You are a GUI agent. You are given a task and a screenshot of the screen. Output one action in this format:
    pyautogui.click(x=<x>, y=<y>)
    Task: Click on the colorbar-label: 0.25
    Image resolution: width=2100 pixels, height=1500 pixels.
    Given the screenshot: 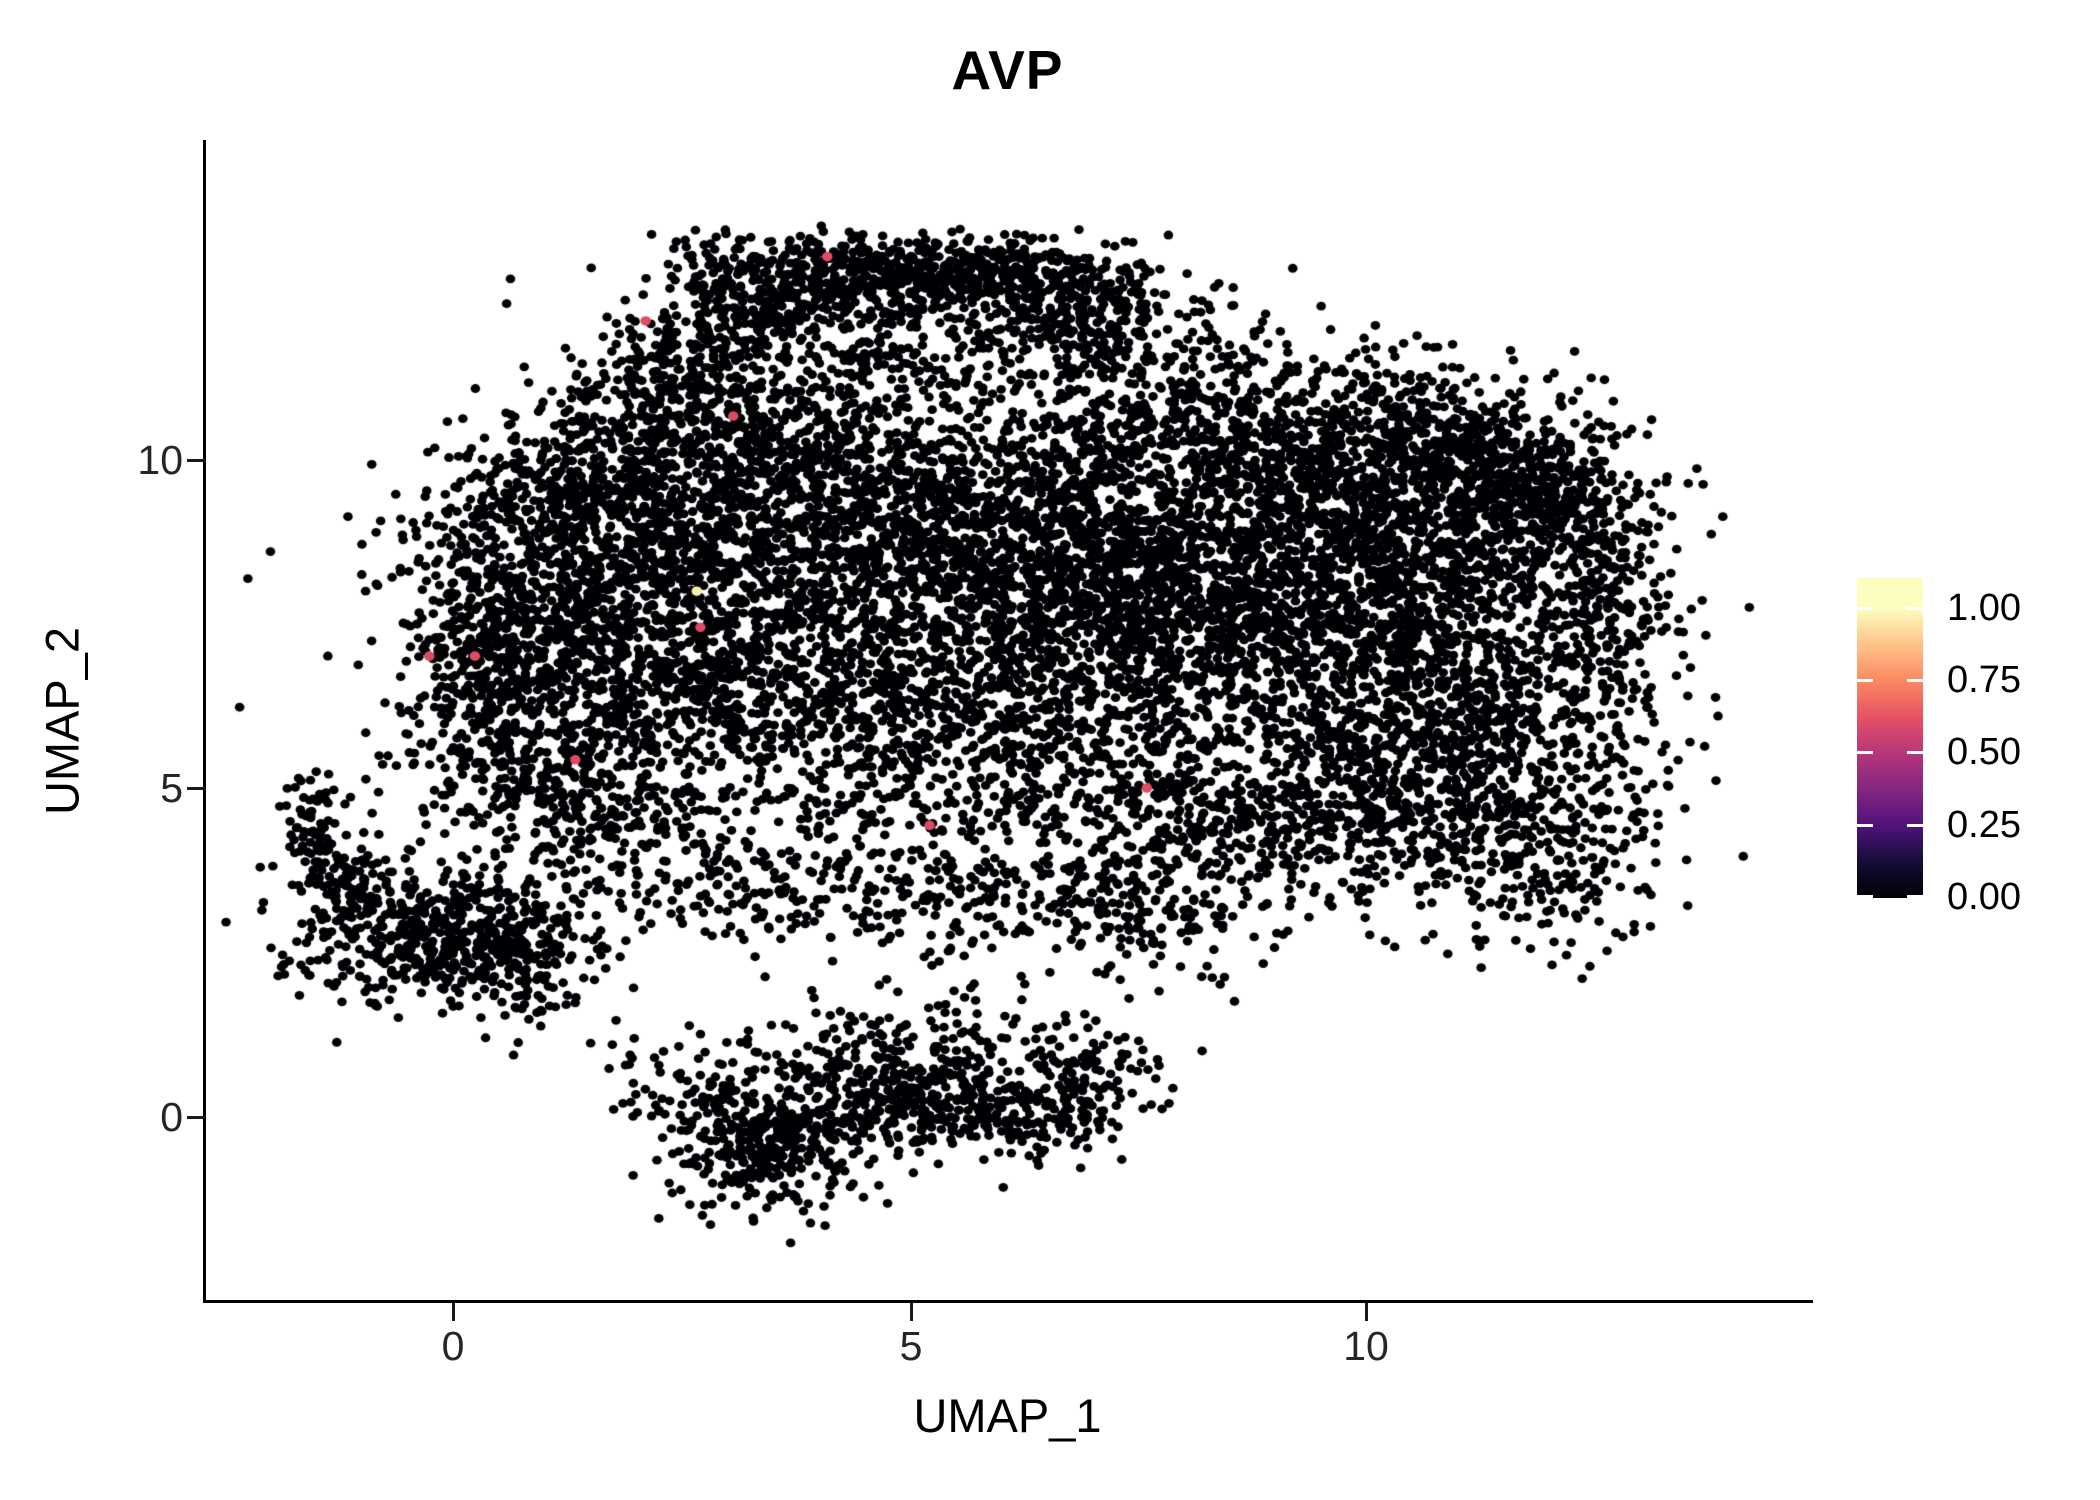 What is the action you would take?
    pyautogui.click(x=1984, y=825)
    